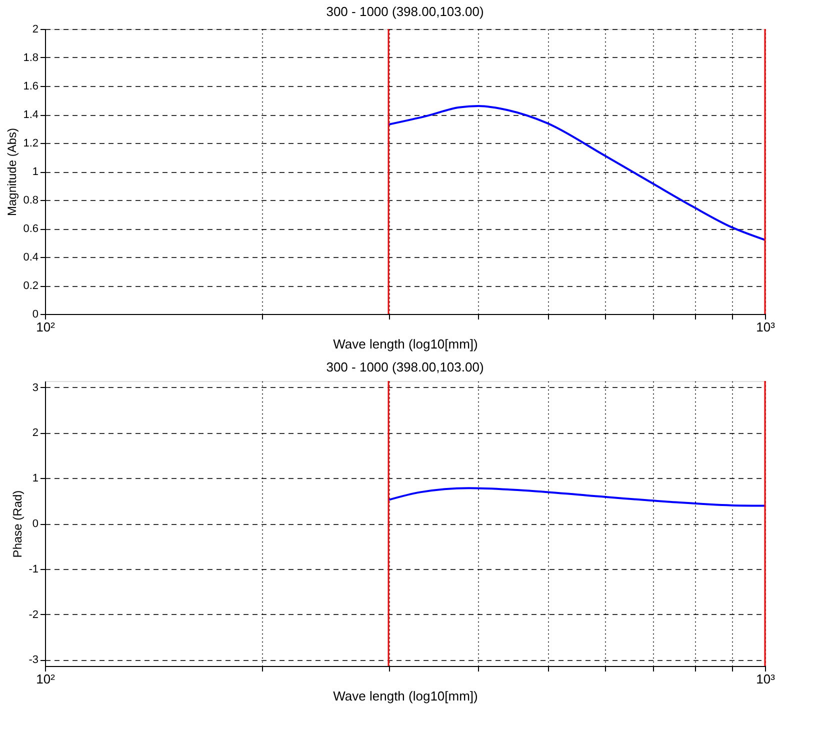 The height and width of the screenshot is (729, 828). I want to click on y-axis-title: Phase (Rad), so click(17, 524).